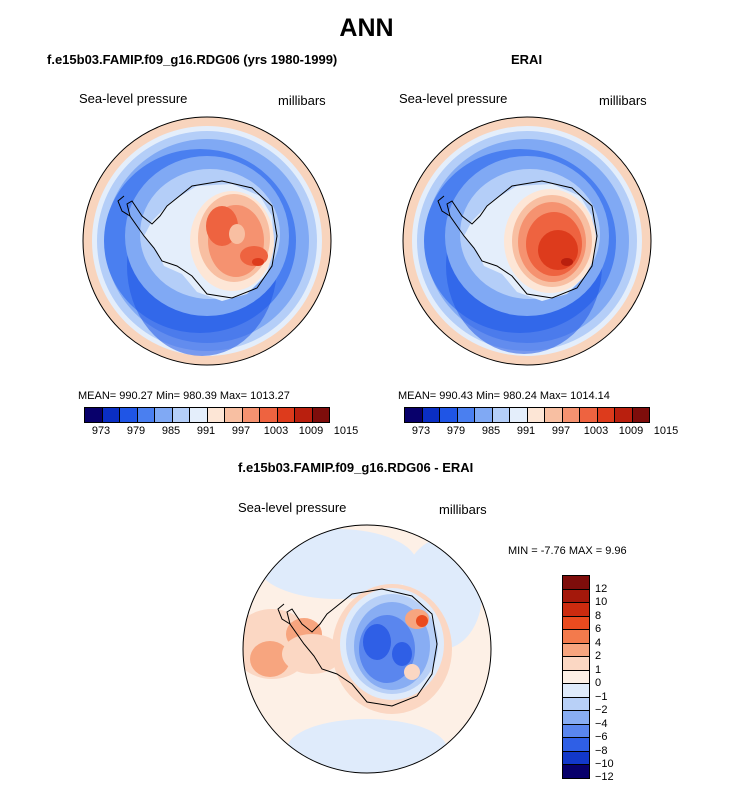 The image size is (733, 788). I want to click on colorbar-label: 1, so click(598, 669).